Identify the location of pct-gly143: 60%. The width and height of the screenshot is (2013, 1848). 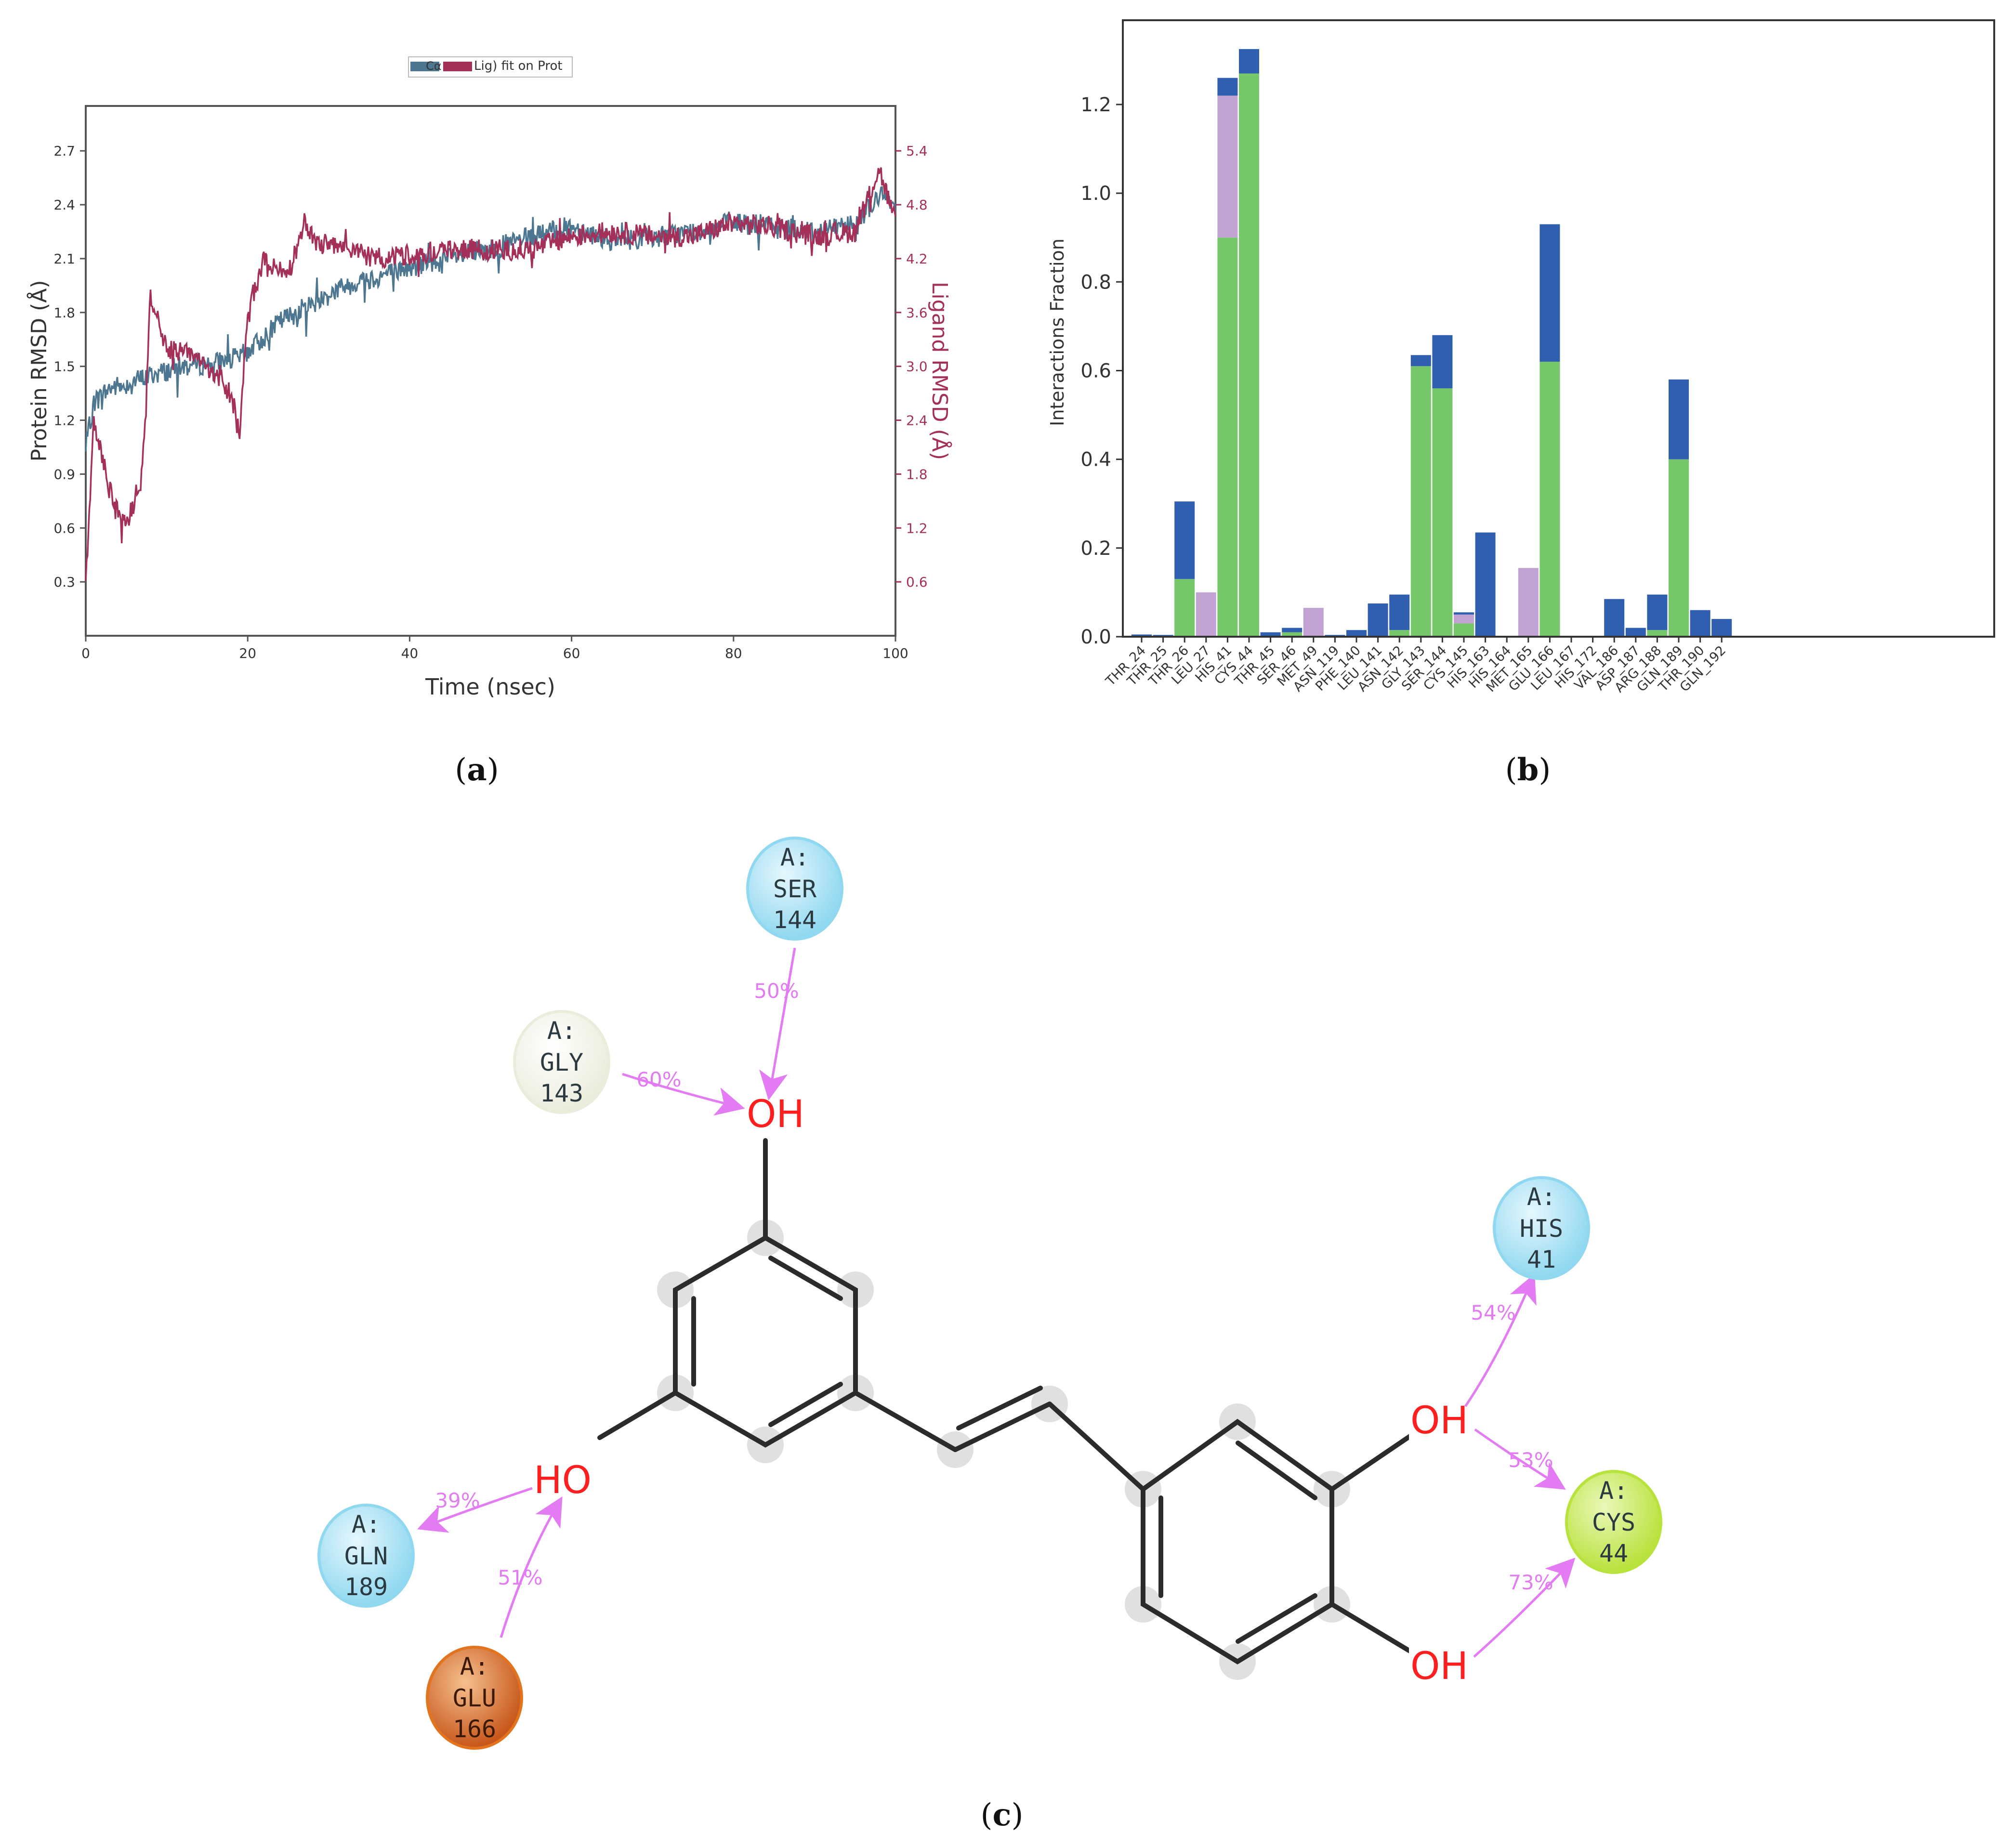
(658, 1079).